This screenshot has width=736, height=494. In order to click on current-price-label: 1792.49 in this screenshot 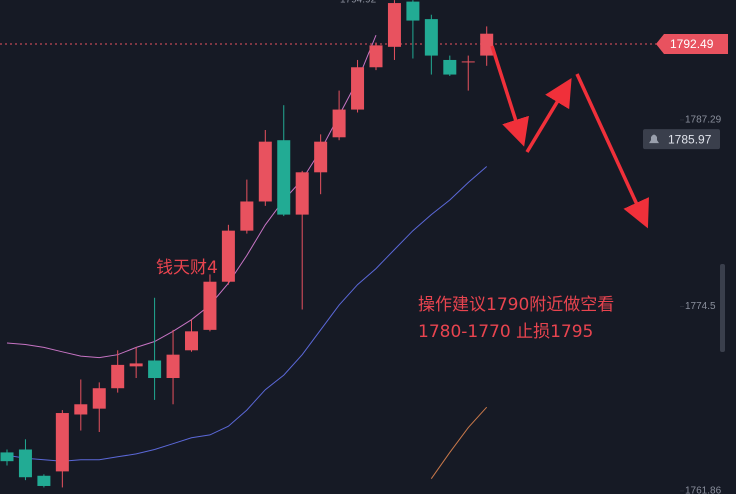, I will do `click(692, 44)`.